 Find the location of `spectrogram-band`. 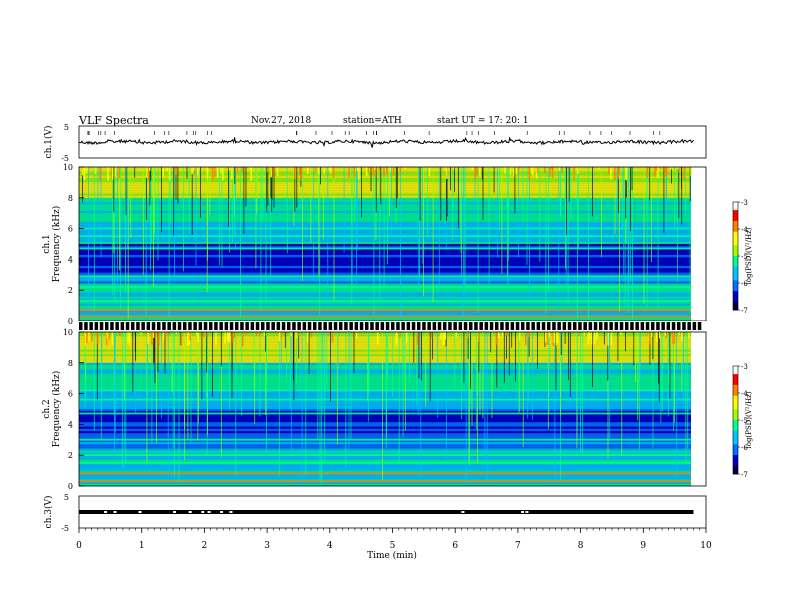

spectrogram-band is located at coordinates (385, 228).